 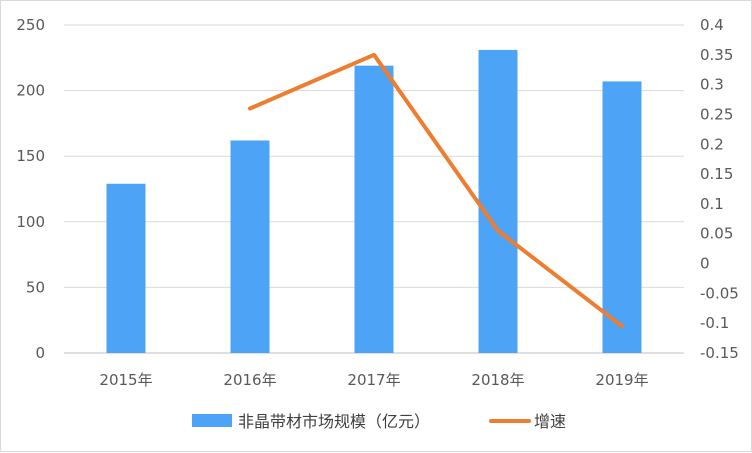 I want to click on x-tick-label: 2016年, so click(x=249, y=380).